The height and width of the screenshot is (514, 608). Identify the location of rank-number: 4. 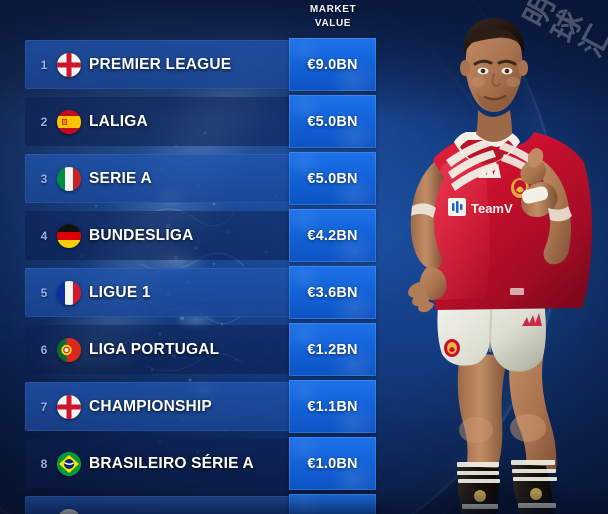
(44, 235).